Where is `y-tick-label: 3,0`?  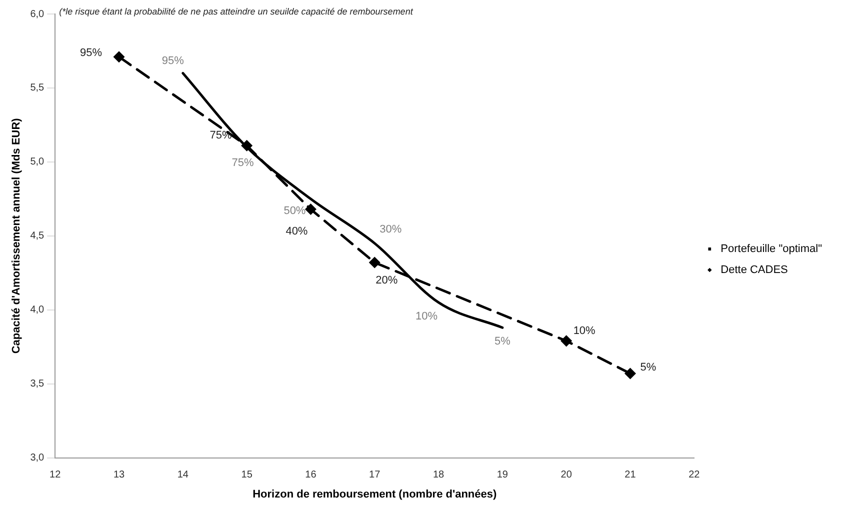
y-tick-label: 3,0 is located at coordinates (37, 458).